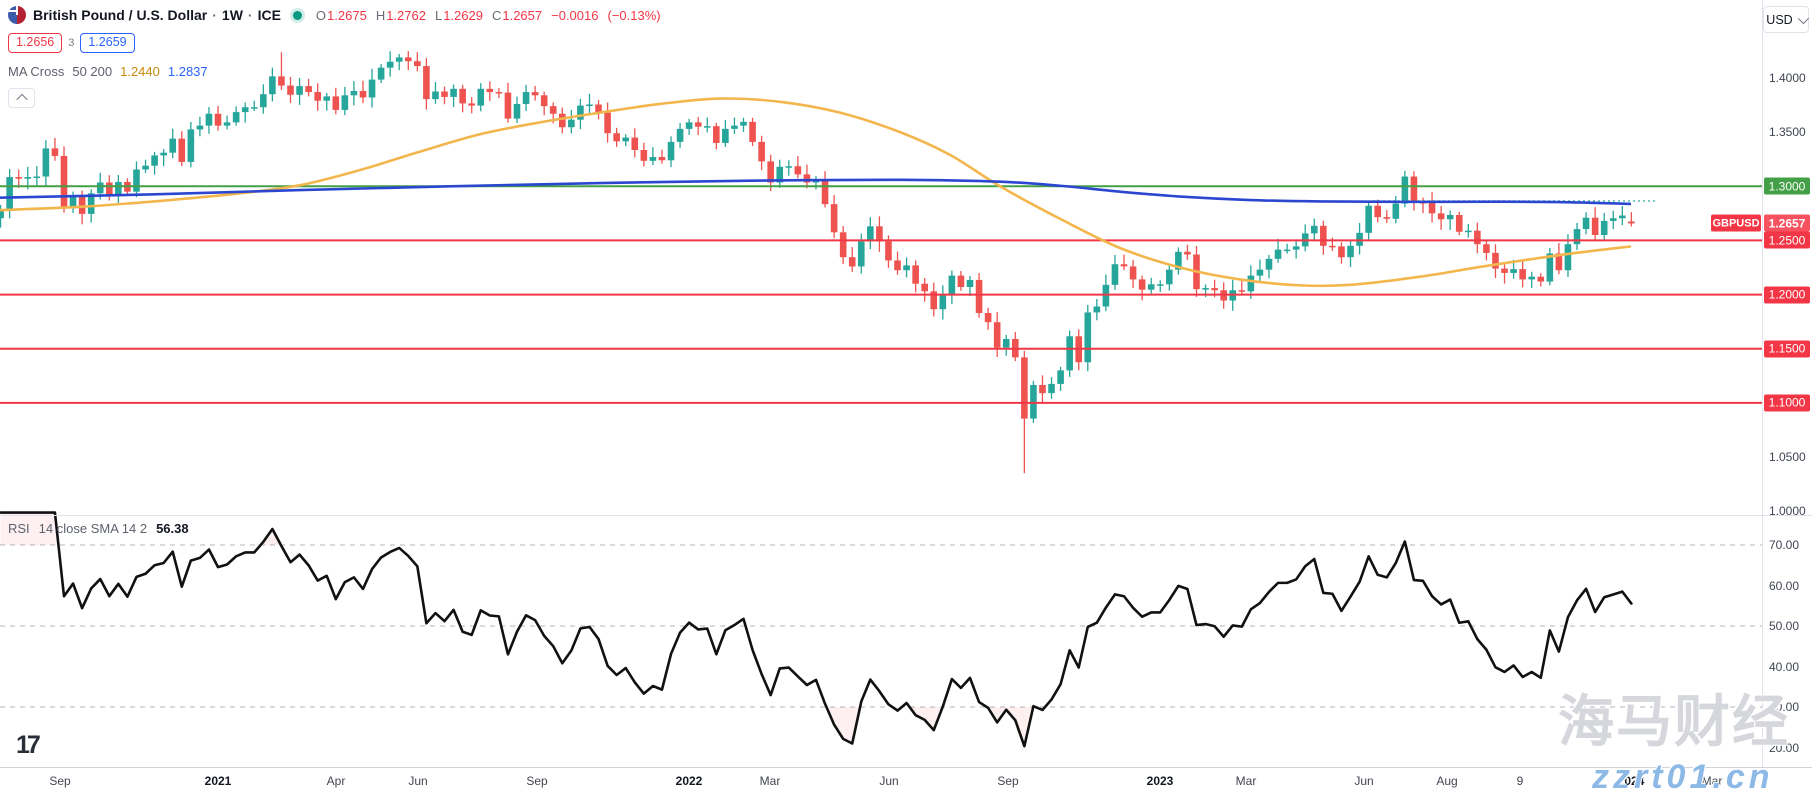 The width and height of the screenshot is (1812, 795). What do you see at coordinates (1447, 781) in the screenshot?
I see `time-tick: Aug` at bounding box center [1447, 781].